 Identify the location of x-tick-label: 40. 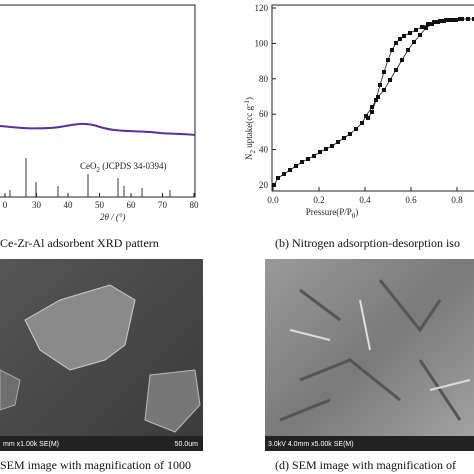
(69, 205).